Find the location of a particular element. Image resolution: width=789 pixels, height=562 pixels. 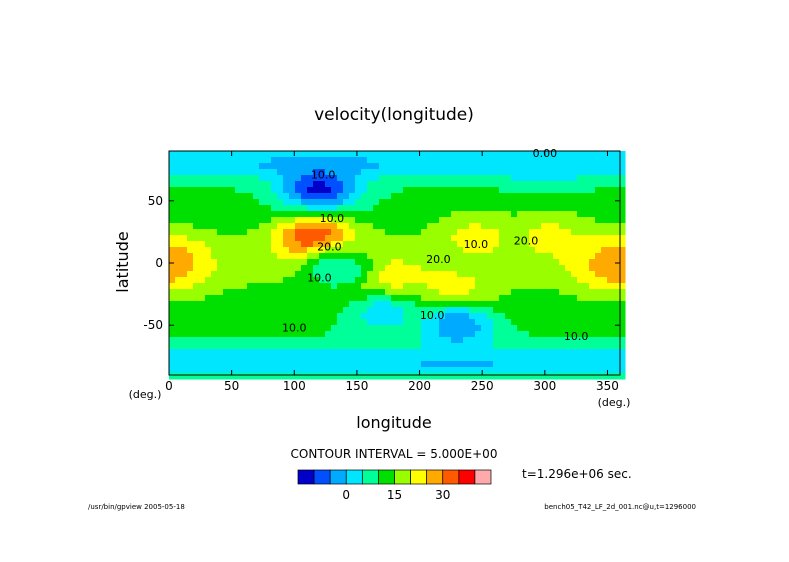

x-axis-unit-right: (deg.) is located at coordinates (614, 402).